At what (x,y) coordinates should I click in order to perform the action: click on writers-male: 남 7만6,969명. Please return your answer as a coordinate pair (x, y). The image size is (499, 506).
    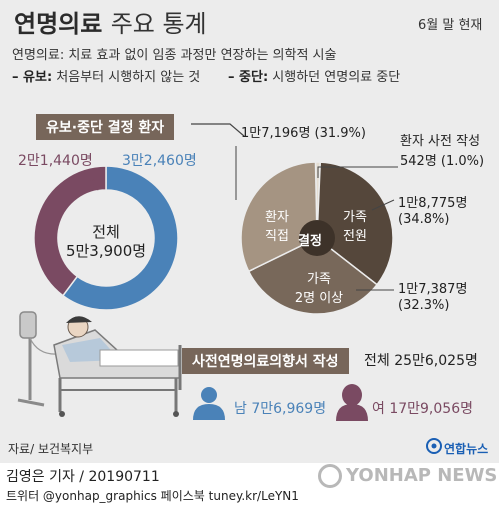
    Looking at the image, I should click on (280, 409).